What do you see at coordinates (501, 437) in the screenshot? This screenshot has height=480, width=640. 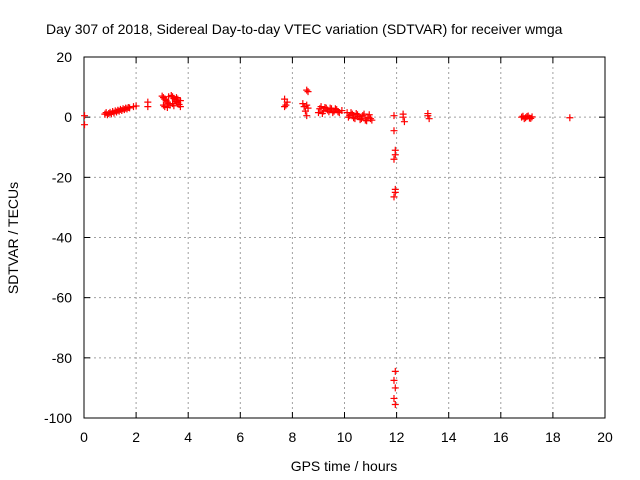 I see `x-tick-label: 16` at bounding box center [501, 437].